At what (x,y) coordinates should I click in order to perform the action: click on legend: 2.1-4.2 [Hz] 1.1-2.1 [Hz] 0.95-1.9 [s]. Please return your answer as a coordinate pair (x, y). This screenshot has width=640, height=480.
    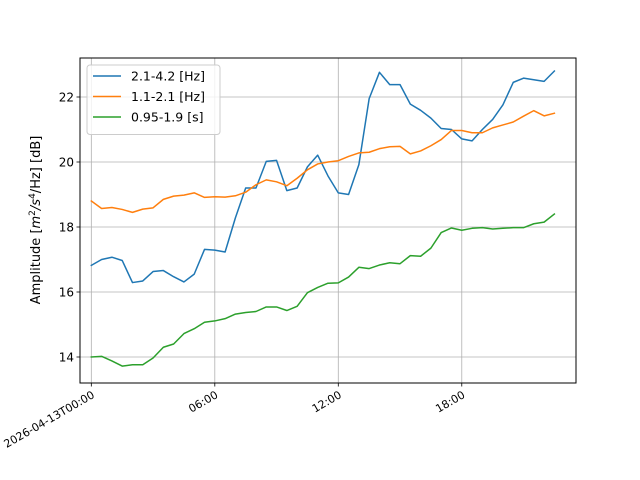
    Looking at the image, I should click on (153, 99).